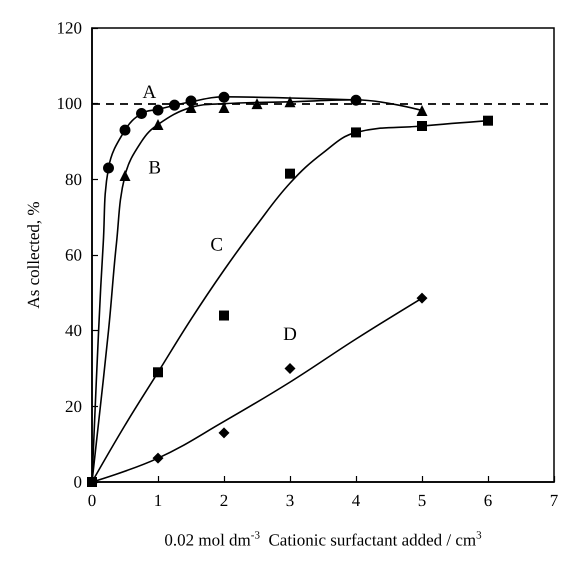 The image size is (572, 572). What do you see at coordinates (422, 500) in the screenshot?
I see `x-tick-label: 5` at bounding box center [422, 500].